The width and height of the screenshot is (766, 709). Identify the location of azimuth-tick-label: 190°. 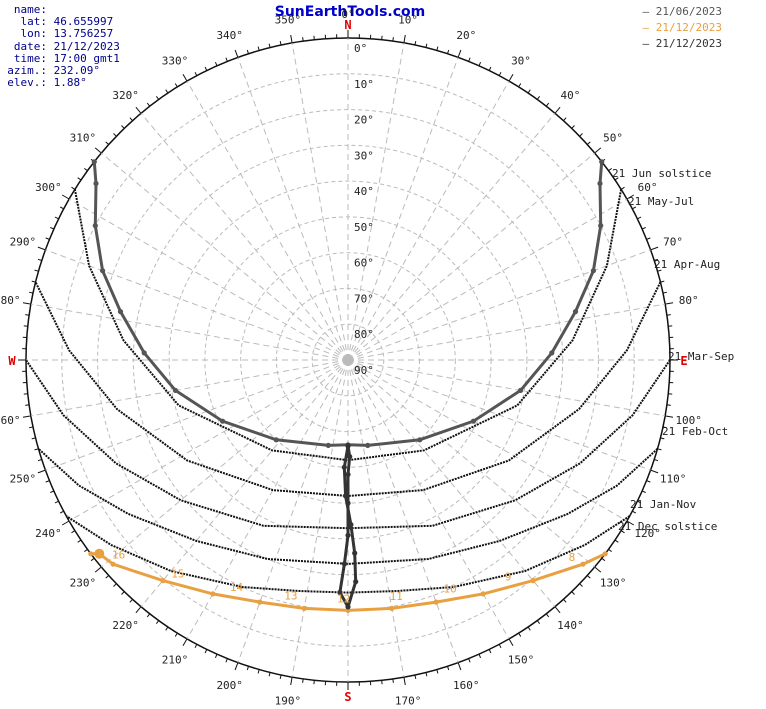
(288, 701).